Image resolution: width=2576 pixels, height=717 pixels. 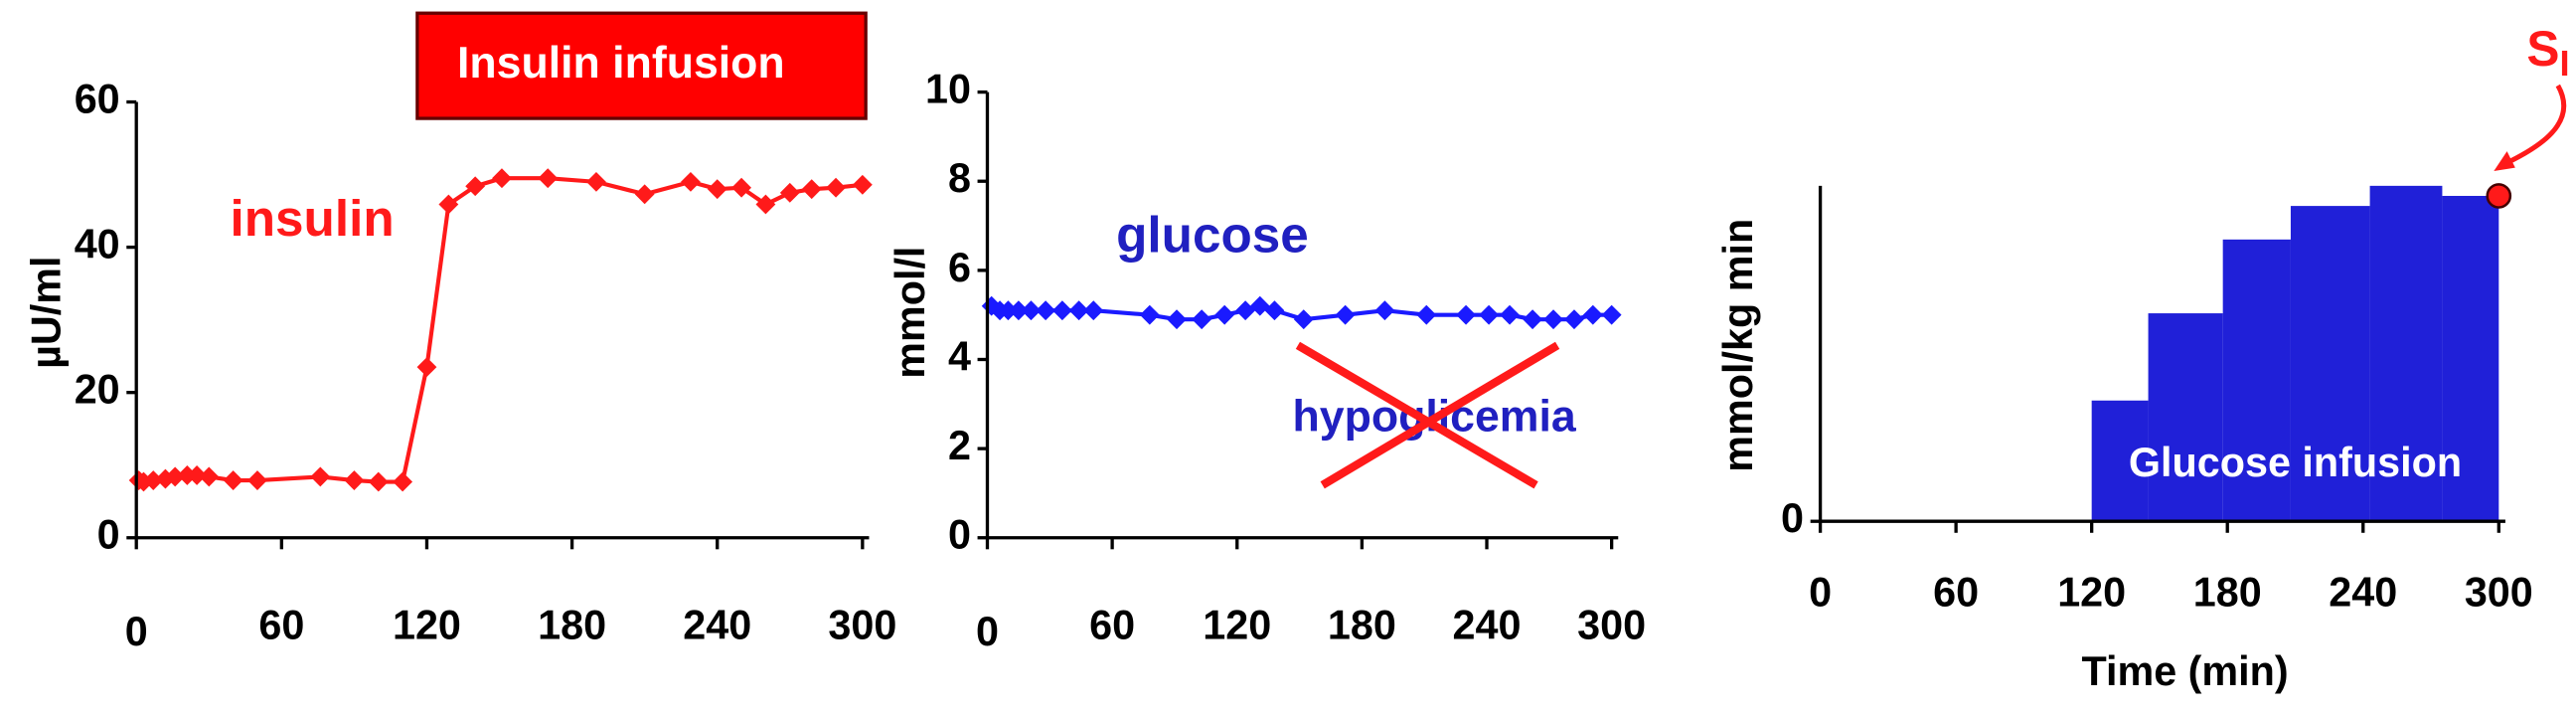 What do you see at coordinates (910, 313) in the screenshot?
I see `y-axis-label: mmol/l` at bounding box center [910, 313].